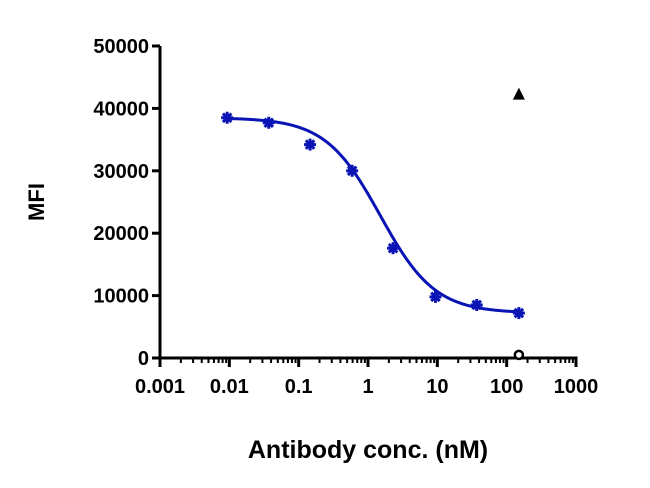 Image resolution: width=650 pixels, height=488 pixels. Describe the element at coordinates (518, 93) in the screenshot. I see `triangle-marker` at that location.